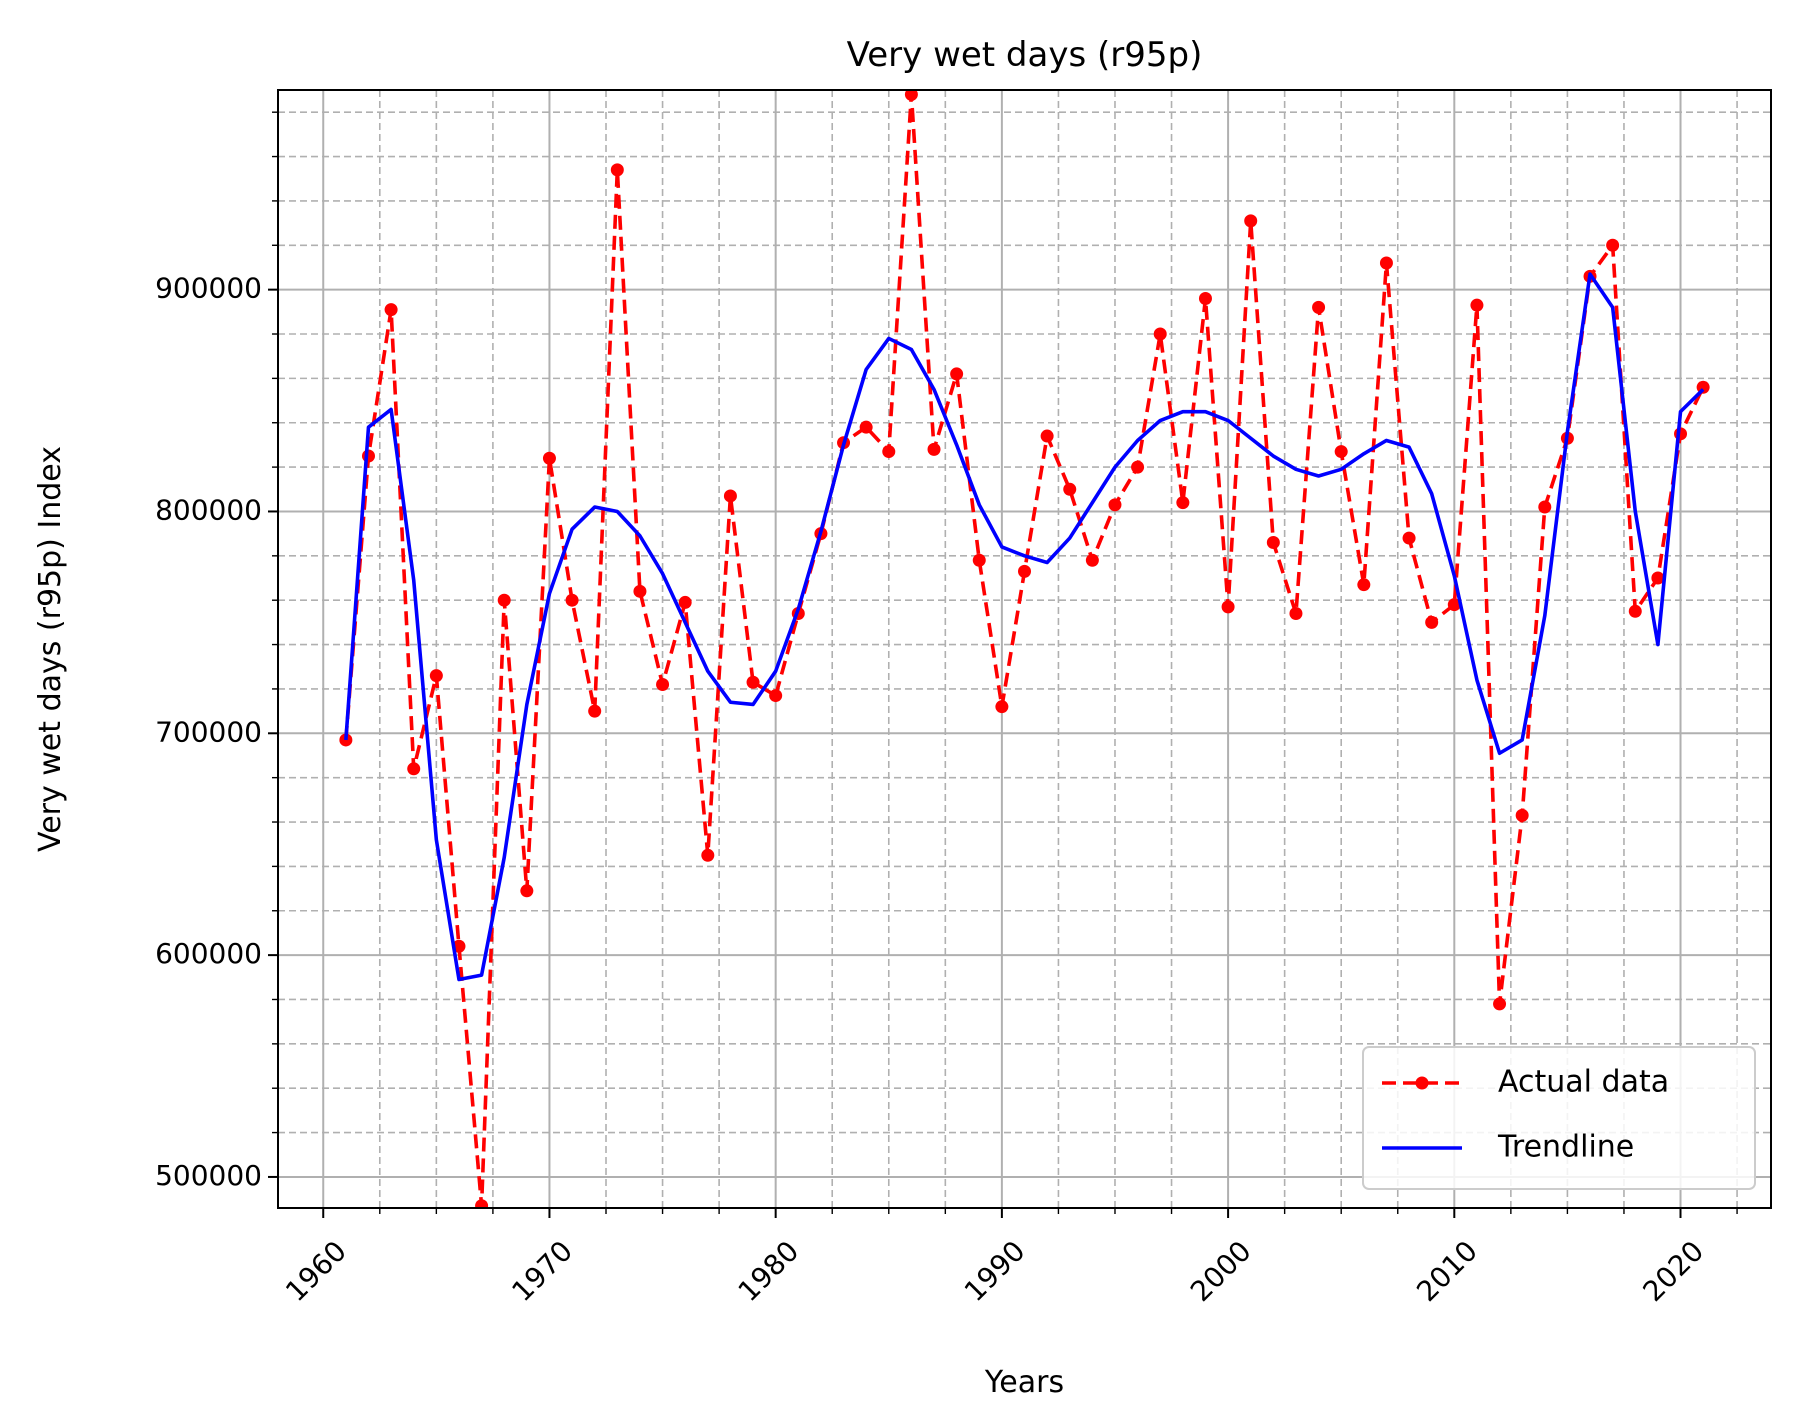 Image resolution: width=1794 pixels, height=1424 pixels. Describe the element at coordinates (1422, 1083) in the screenshot. I see `legend-marker-actual-data` at that location.